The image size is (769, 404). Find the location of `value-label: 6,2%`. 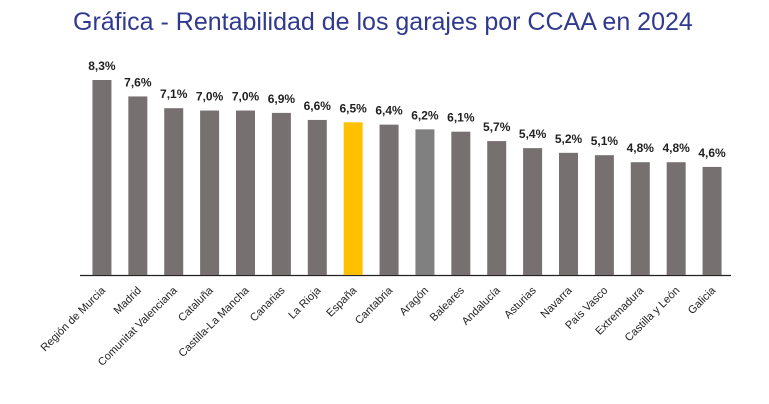

value-label: 6,2% is located at coordinates (425, 115).